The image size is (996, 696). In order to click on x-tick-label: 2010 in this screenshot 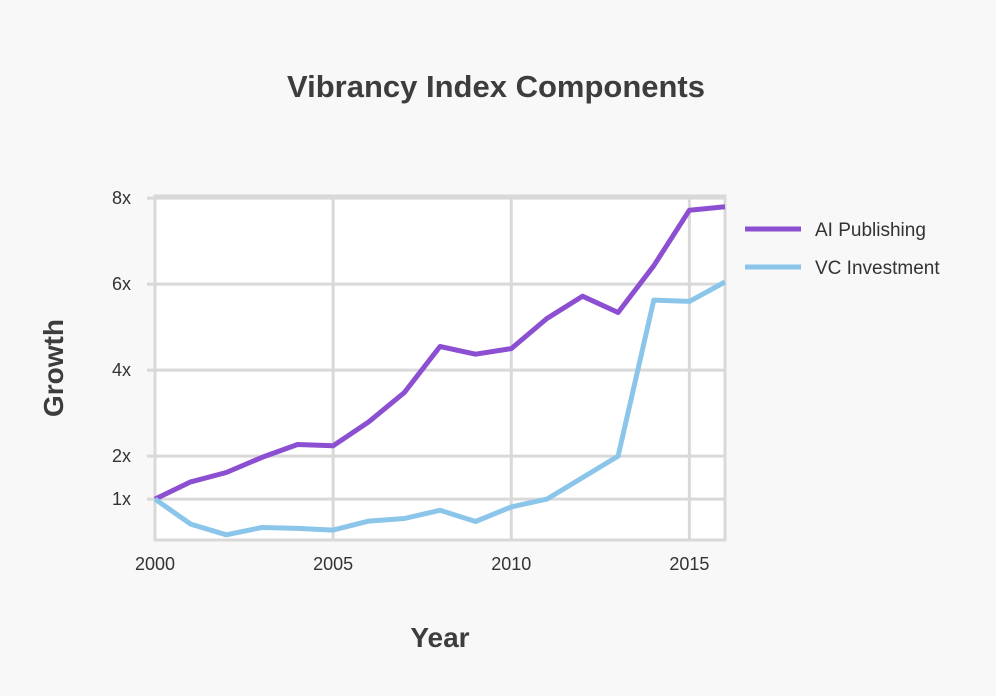, I will do `click(511, 564)`.